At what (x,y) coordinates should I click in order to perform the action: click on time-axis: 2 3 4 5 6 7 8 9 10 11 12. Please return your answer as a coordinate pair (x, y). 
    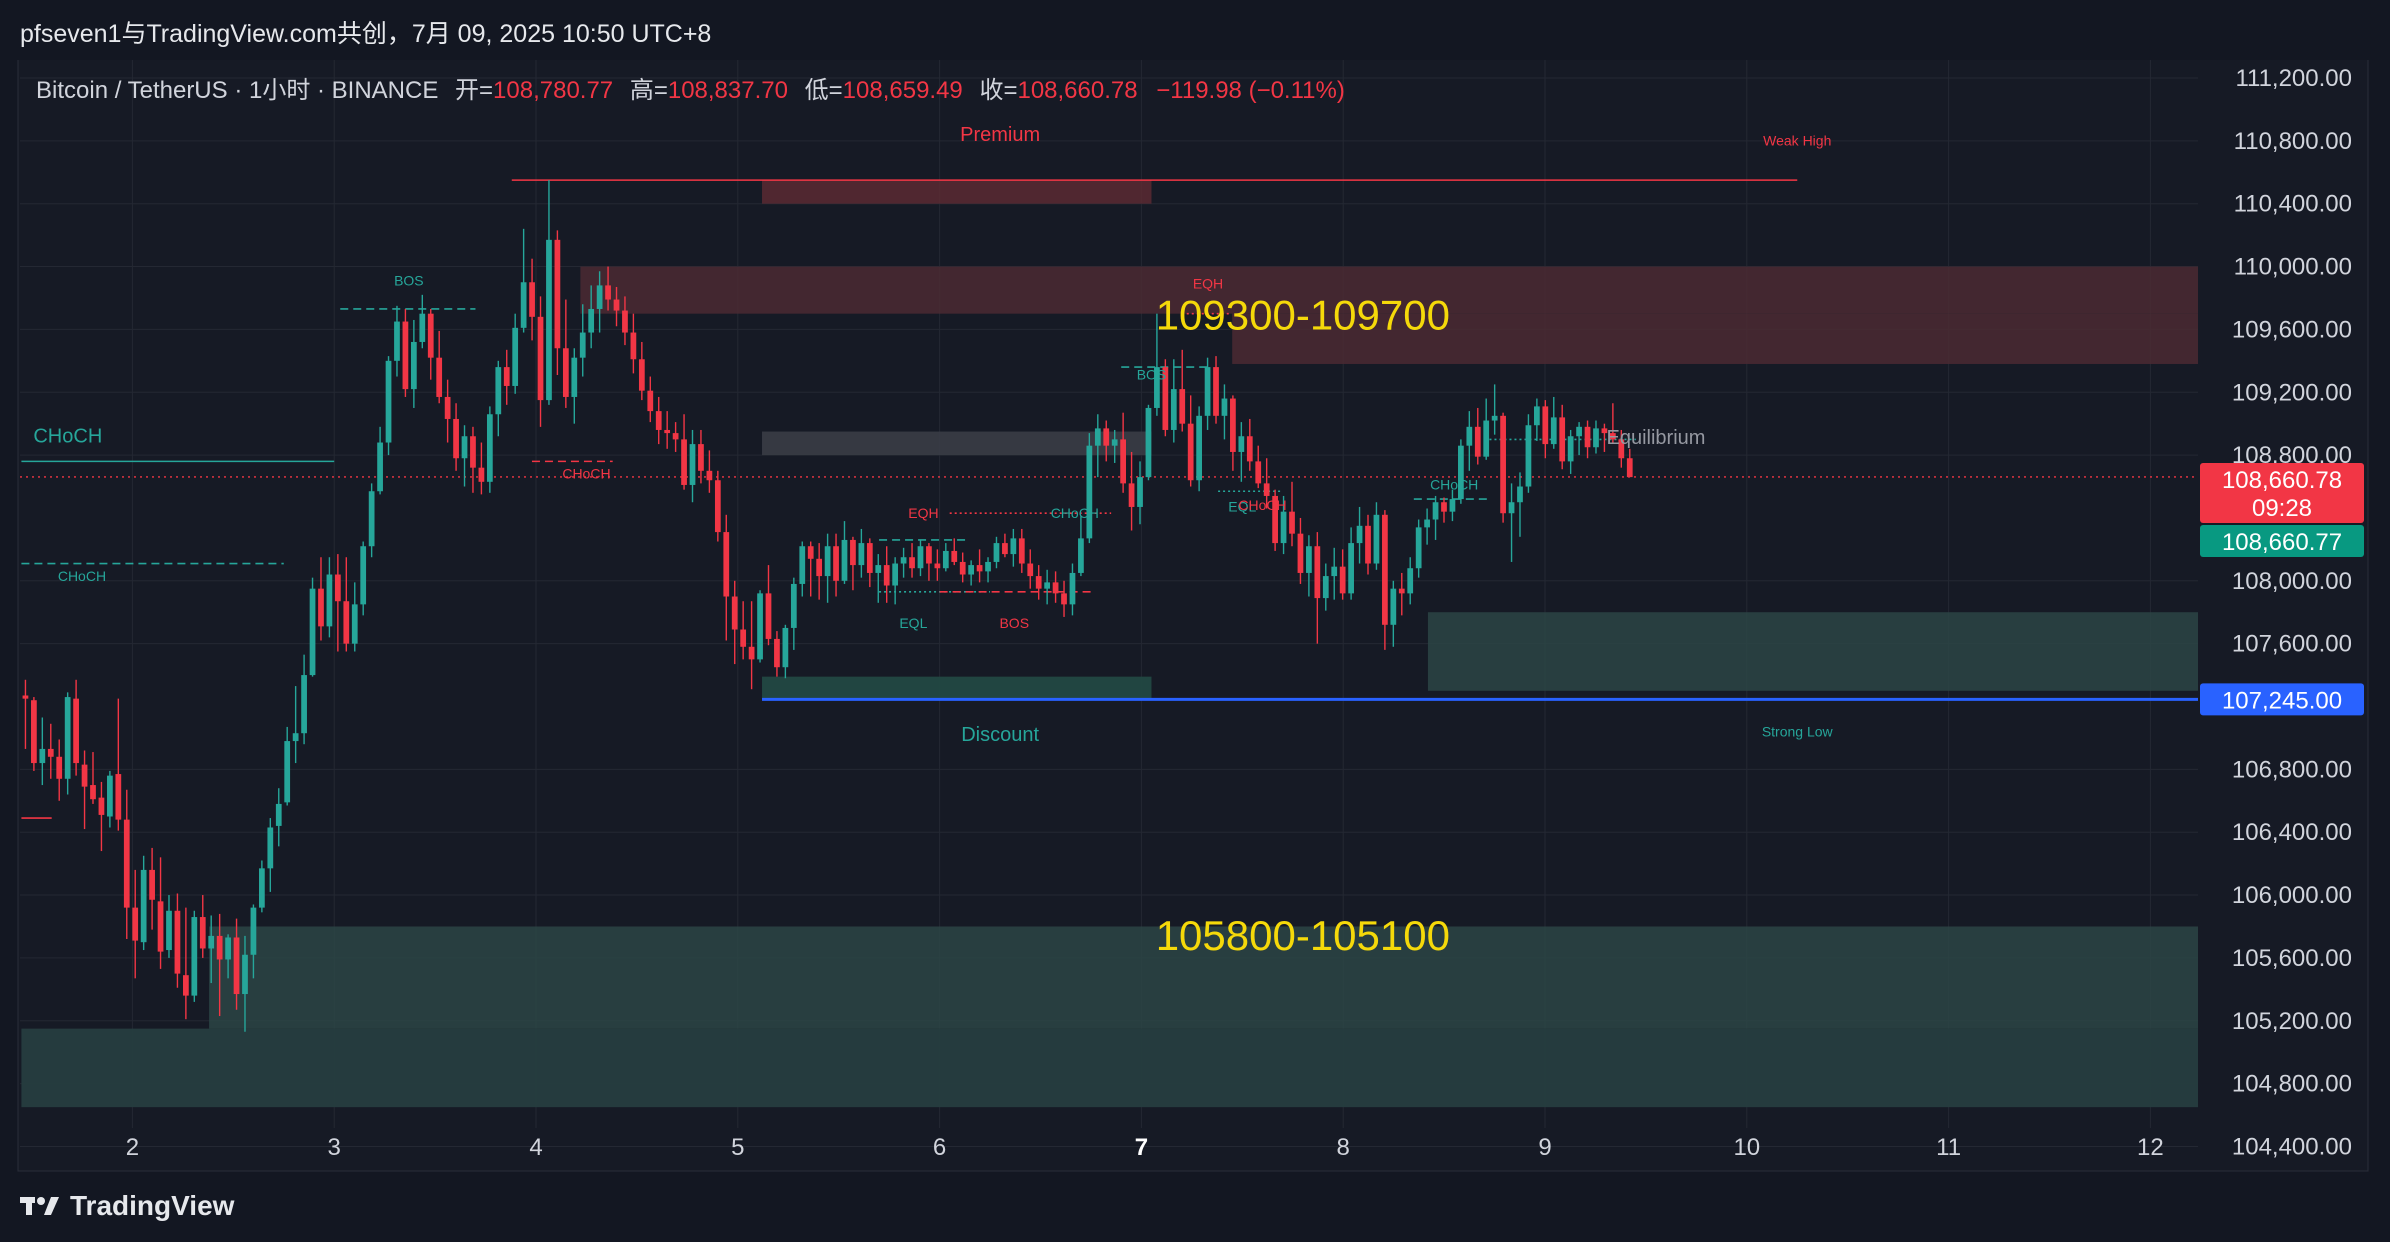
    Looking at the image, I should click on (1145, 1147).